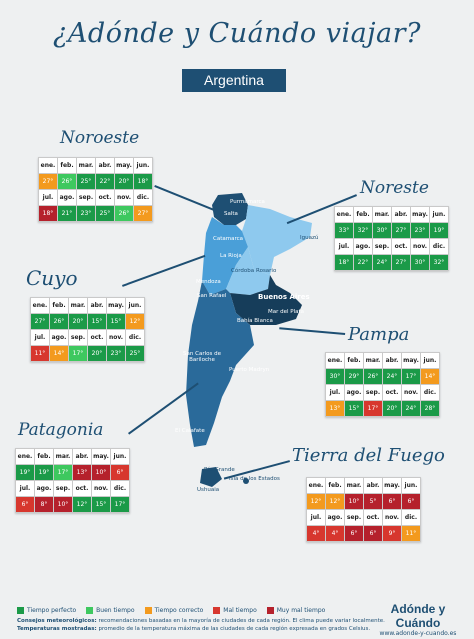 This screenshot has height=639, width=474. Describe the element at coordinates (277, 240) in the screenshot. I see `region-noreste-shape` at that location.